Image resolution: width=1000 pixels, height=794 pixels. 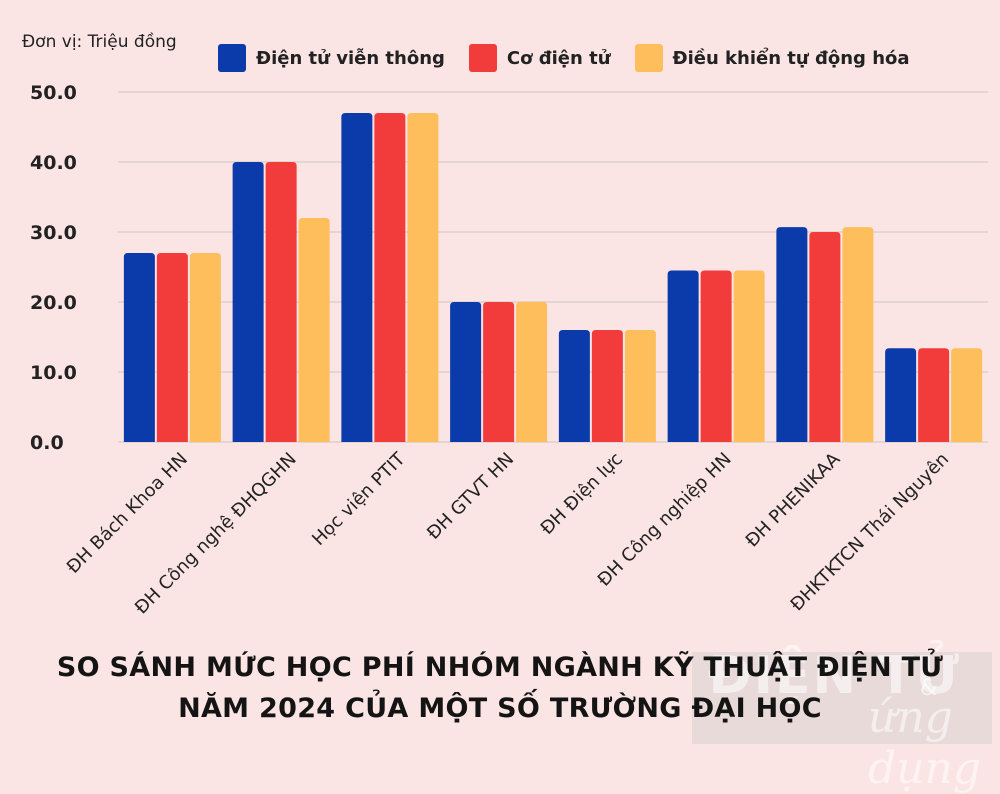 I want to click on unit-label: Đơn vị: Triệu đồng, so click(x=99, y=42).